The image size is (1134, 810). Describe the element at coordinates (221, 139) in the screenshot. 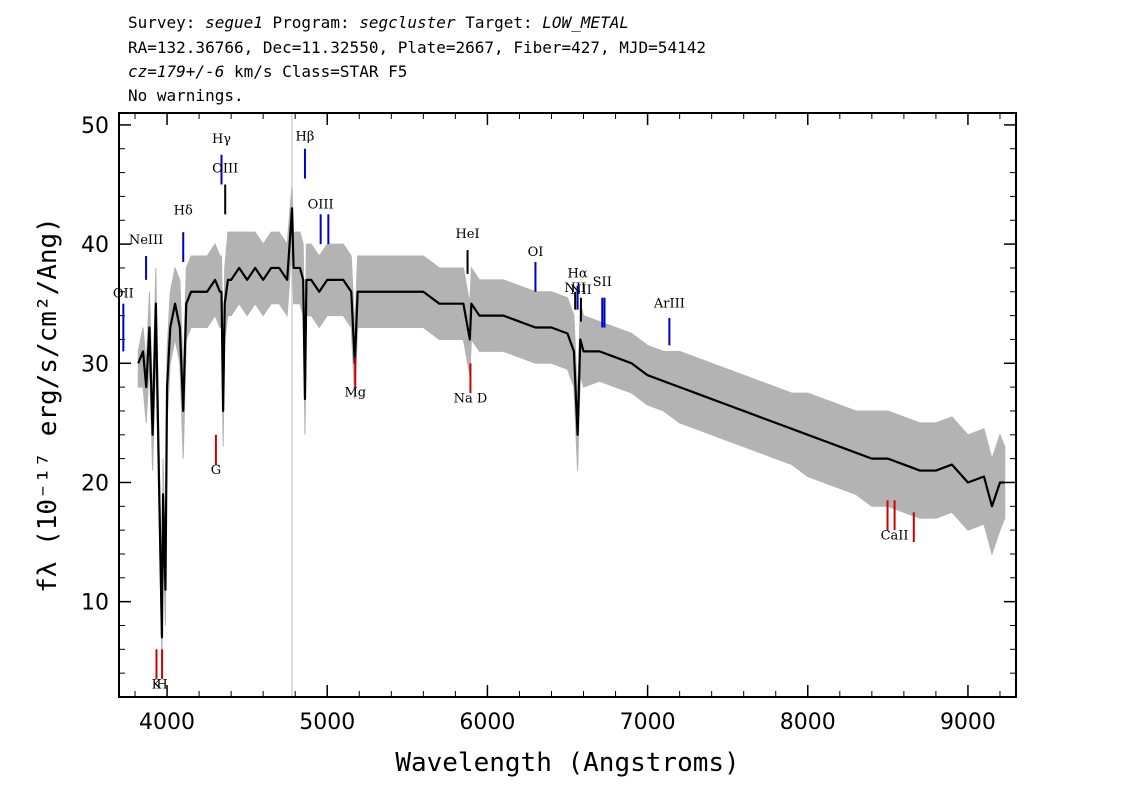

I see `line-marker-label: Hγ` at that location.